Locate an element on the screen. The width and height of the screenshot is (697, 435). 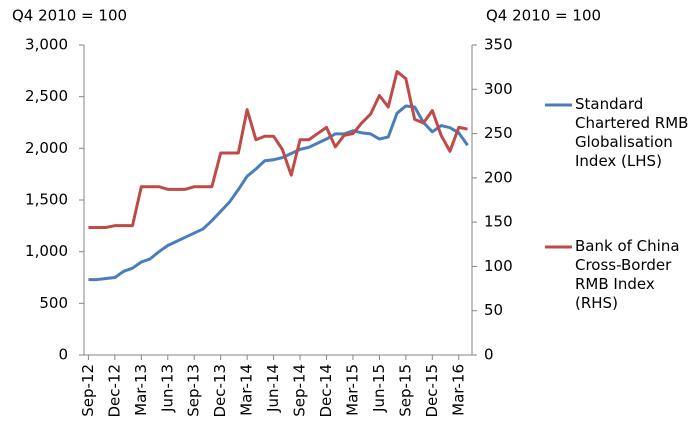
y-tick-label: 2,500 is located at coordinates (46, 96).